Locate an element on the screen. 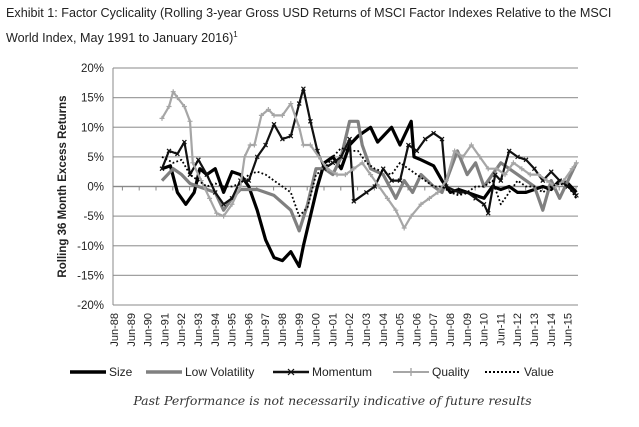 This screenshot has width=639, height=427. x-tick-label: Jun-01 is located at coordinates (333, 330).